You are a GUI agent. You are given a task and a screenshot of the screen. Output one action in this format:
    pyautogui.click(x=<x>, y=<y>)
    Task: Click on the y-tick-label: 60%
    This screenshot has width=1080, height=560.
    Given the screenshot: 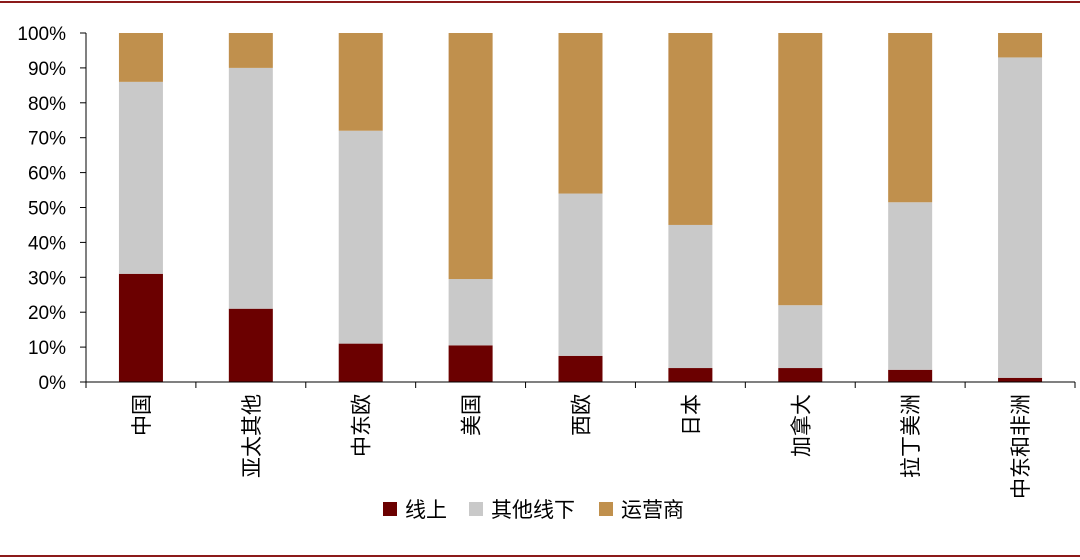 What is the action you would take?
    pyautogui.click(x=47, y=174)
    